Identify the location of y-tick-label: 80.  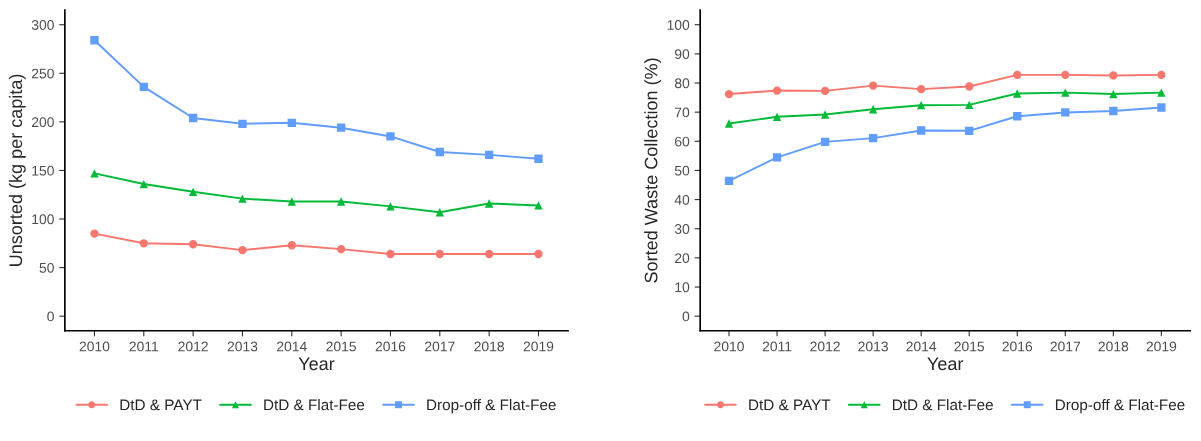
(682, 83).